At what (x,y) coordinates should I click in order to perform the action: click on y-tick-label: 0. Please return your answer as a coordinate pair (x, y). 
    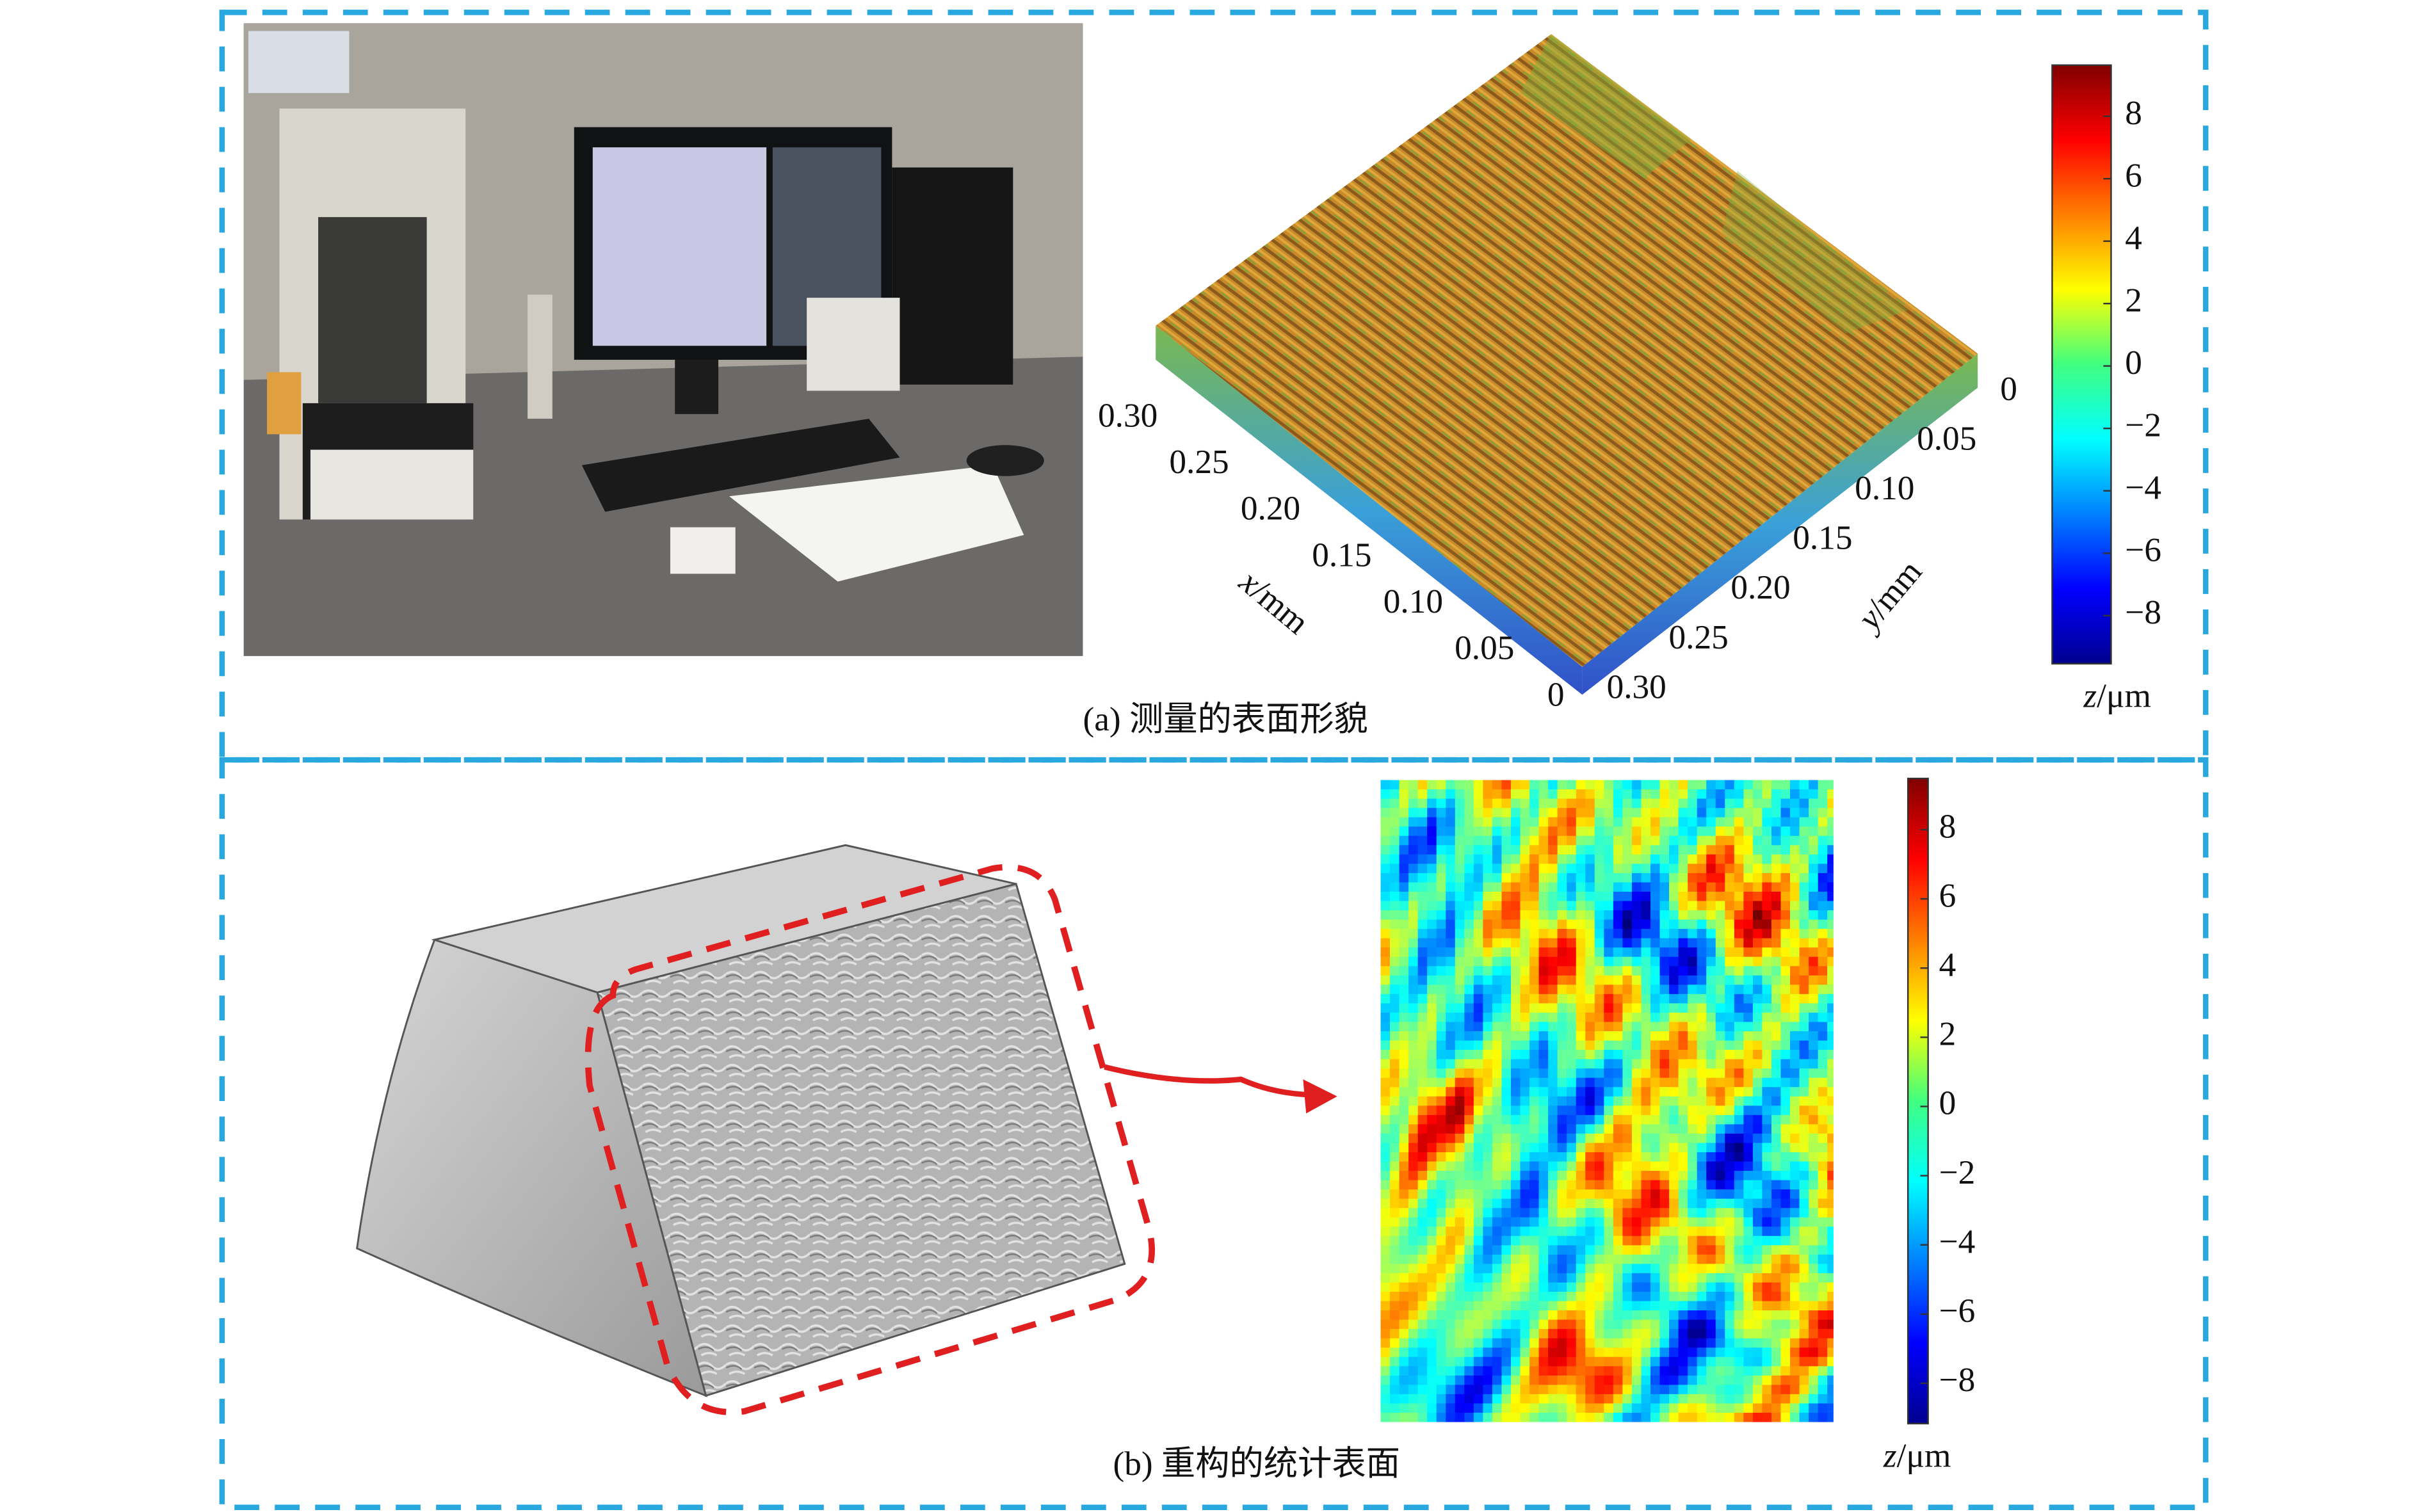
    Looking at the image, I should click on (2008, 389).